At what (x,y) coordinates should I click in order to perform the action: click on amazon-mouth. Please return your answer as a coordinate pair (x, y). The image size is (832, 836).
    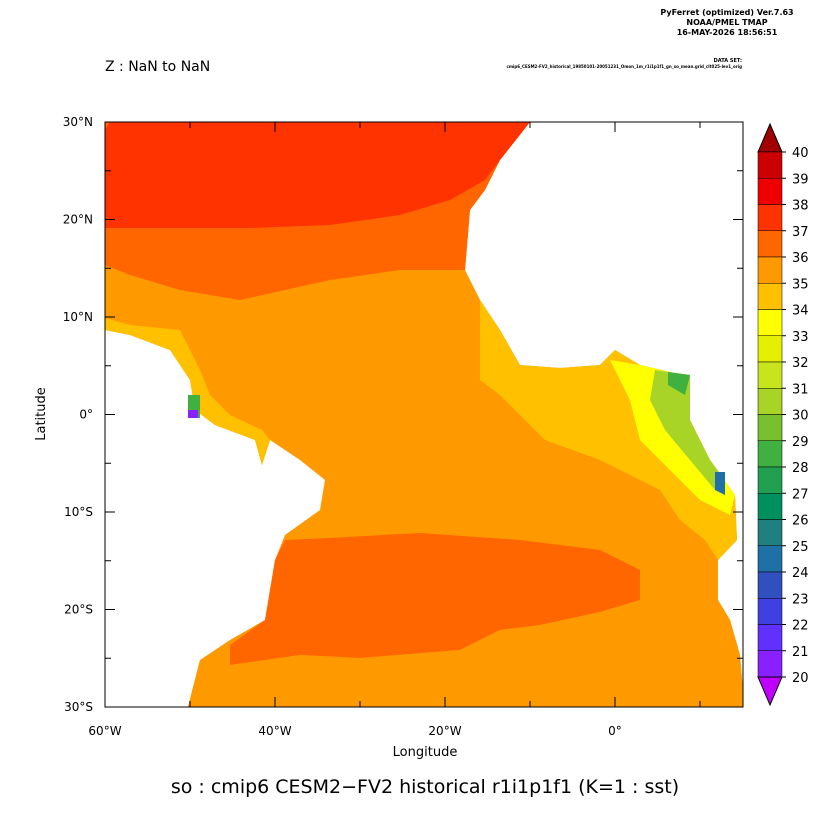
    Looking at the image, I should click on (193, 414).